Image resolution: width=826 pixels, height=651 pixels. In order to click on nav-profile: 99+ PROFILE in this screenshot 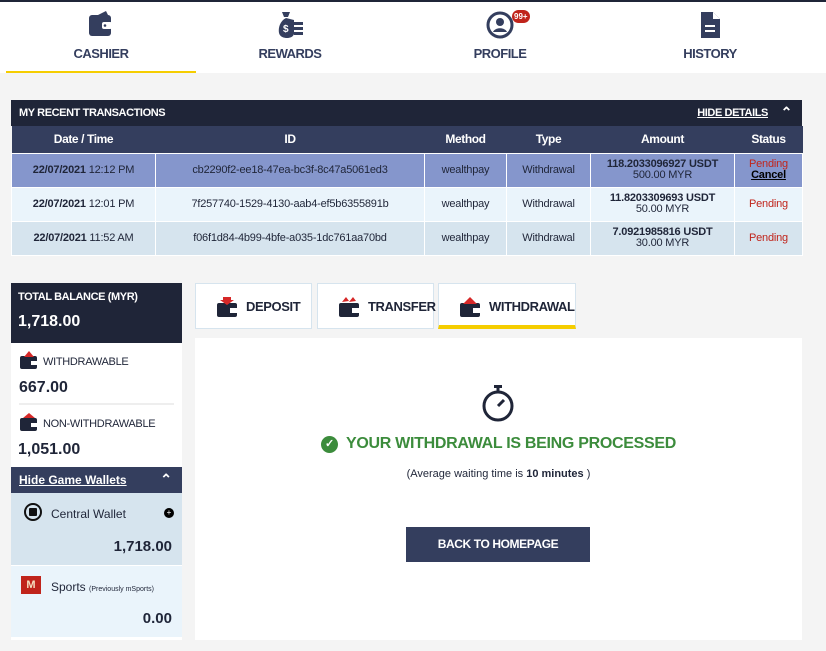, I will do `click(500, 37)`.